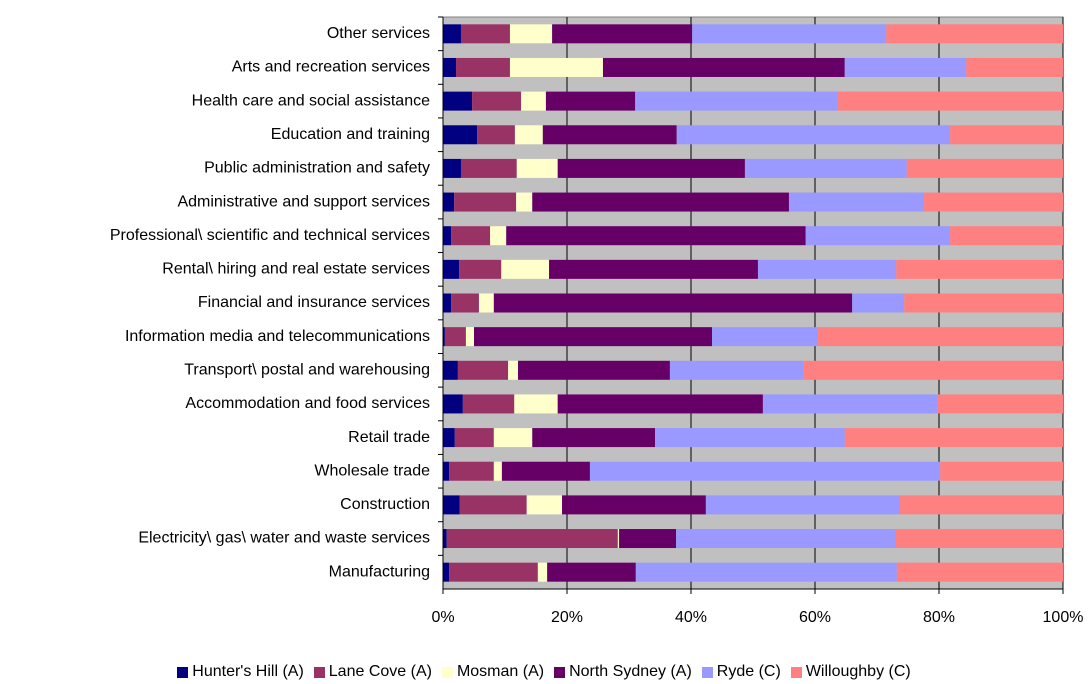 The width and height of the screenshot is (1088, 684). Describe the element at coordinates (331, 67) in the screenshot. I see `y-tick-label: Arts and recreation services` at that location.